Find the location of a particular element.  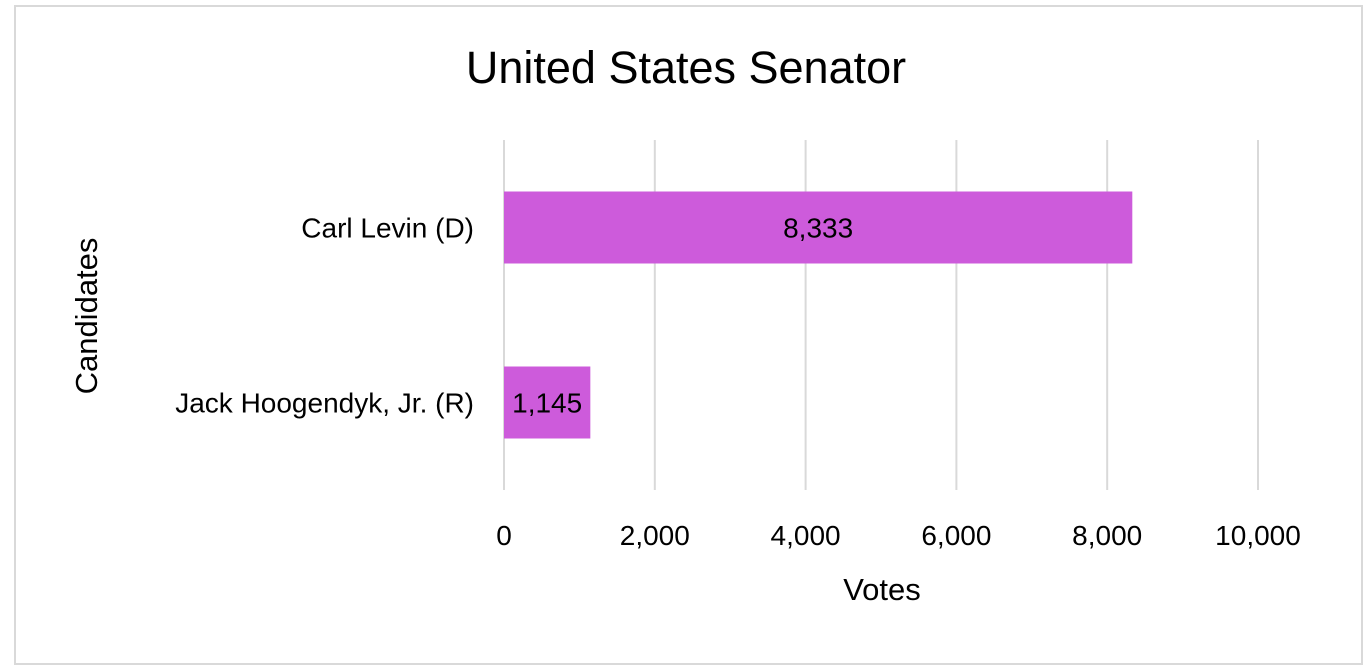

x-tick-label: 2,000 is located at coordinates (655, 535).